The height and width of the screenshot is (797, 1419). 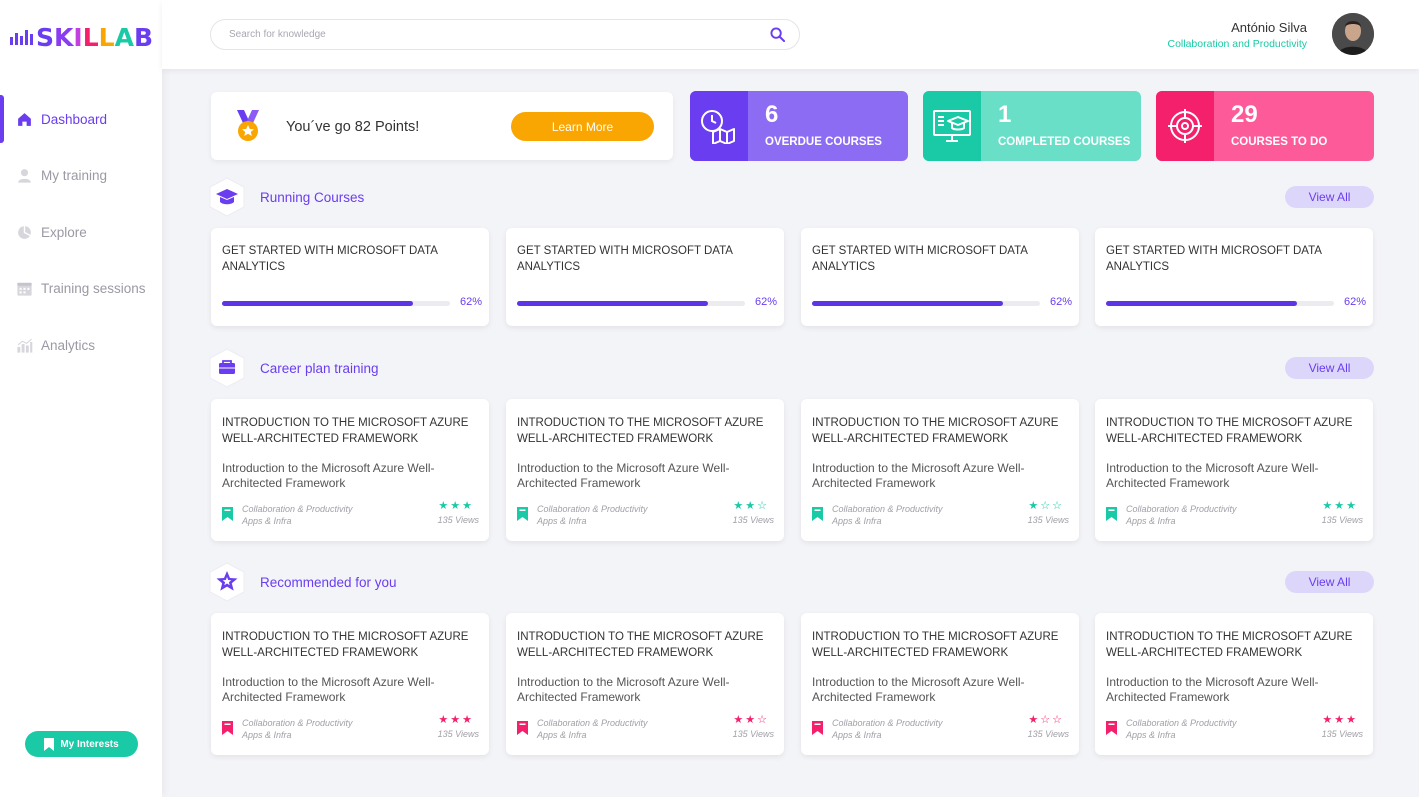 I want to click on sidebar-item-explore: Explore, so click(x=81, y=232).